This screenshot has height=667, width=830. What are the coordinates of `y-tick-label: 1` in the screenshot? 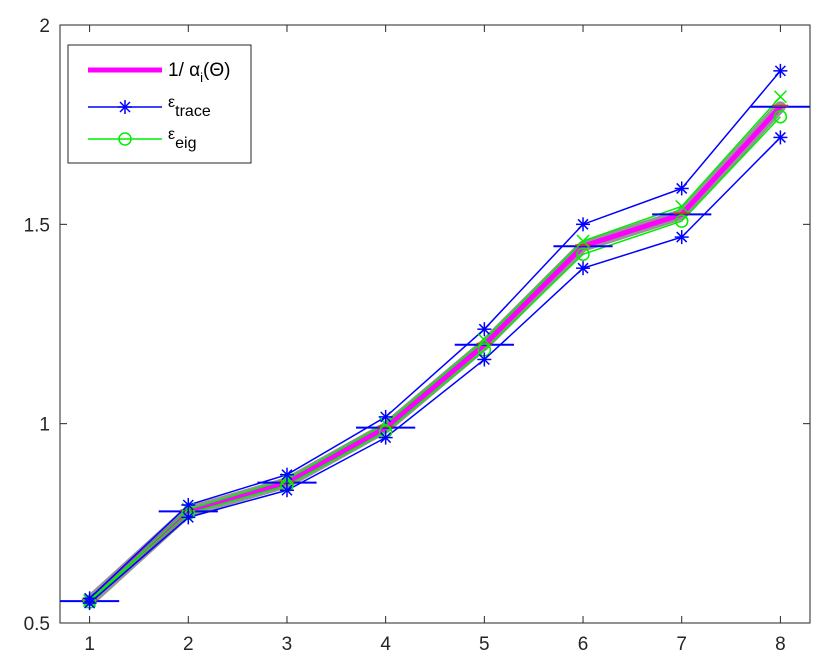 It's located at (44, 425).